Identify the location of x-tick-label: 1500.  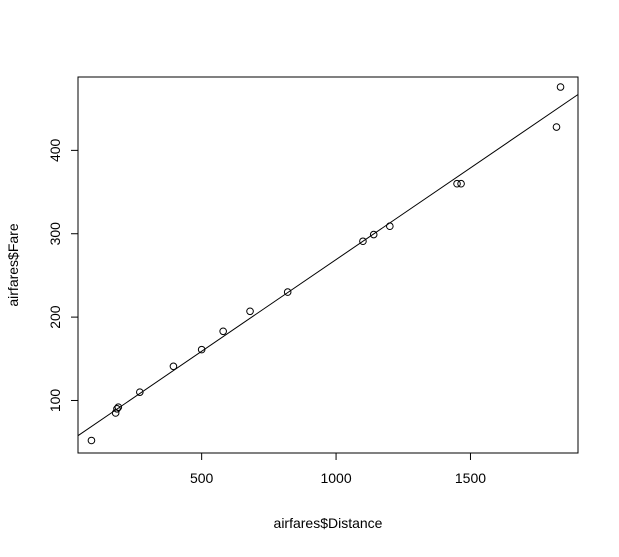
(470, 478).